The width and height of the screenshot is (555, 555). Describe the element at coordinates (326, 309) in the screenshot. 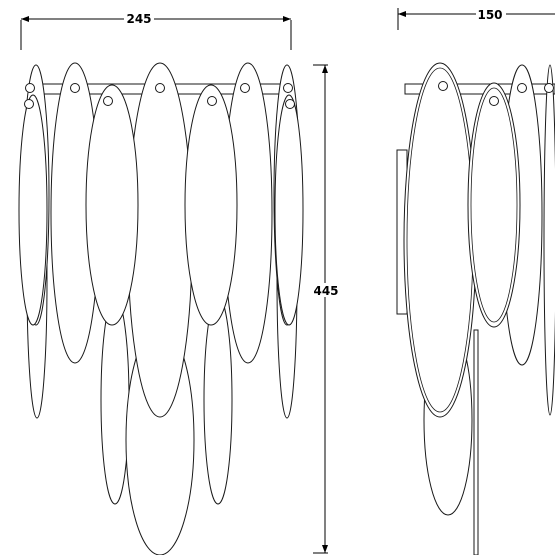

I see `height-dimension: 445` at that location.